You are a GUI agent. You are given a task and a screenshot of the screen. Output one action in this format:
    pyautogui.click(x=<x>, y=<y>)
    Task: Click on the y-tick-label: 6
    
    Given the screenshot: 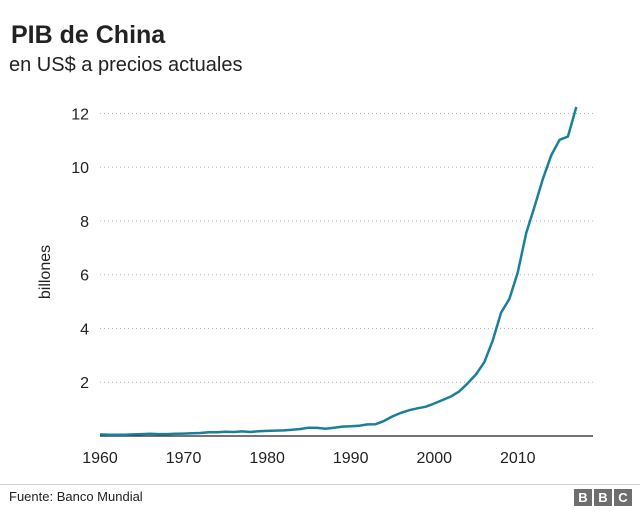 What is the action you would take?
    pyautogui.click(x=84, y=276)
    